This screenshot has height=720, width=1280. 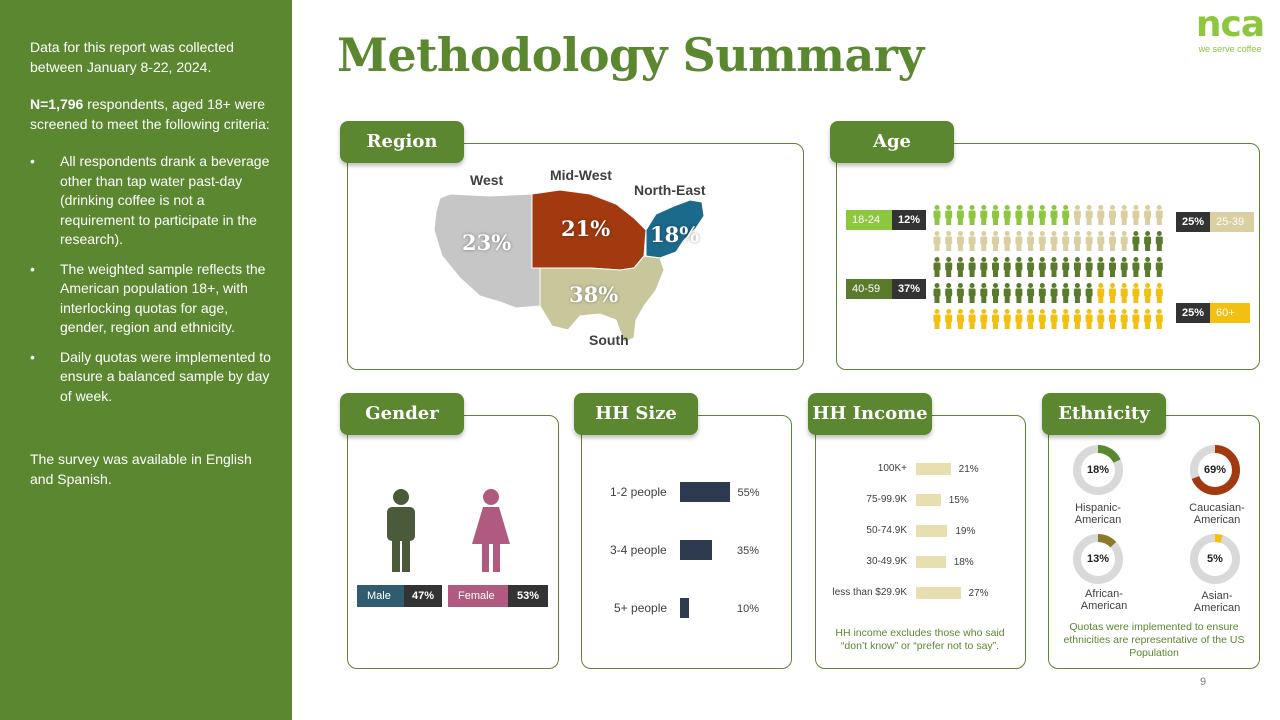 What do you see at coordinates (1098, 559) in the screenshot?
I see `african-donut` at bounding box center [1098, 559].